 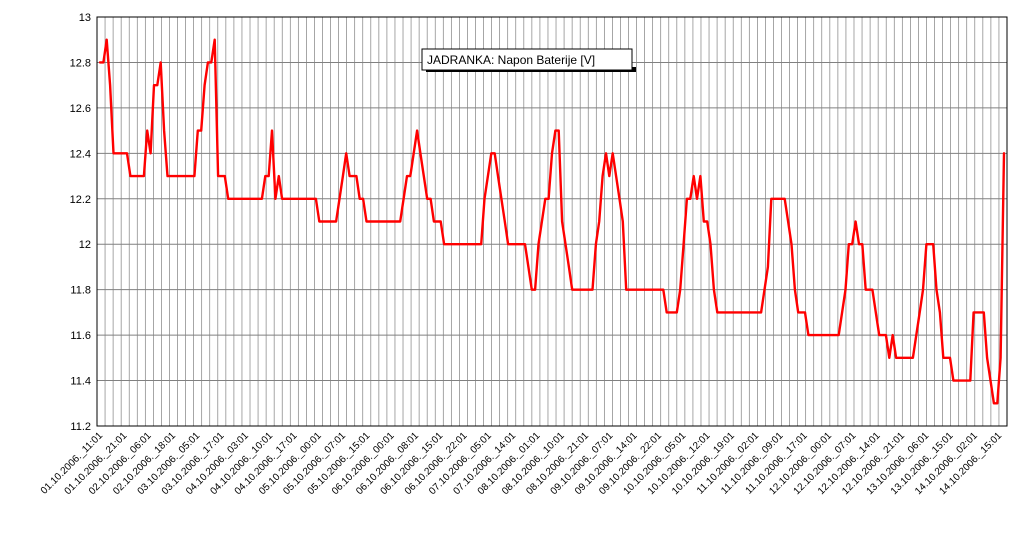 What do you see at coordinates (80, 336) in the screenshot?
I see `y-tick-label: 11.6` at bounding box center [80, 336].